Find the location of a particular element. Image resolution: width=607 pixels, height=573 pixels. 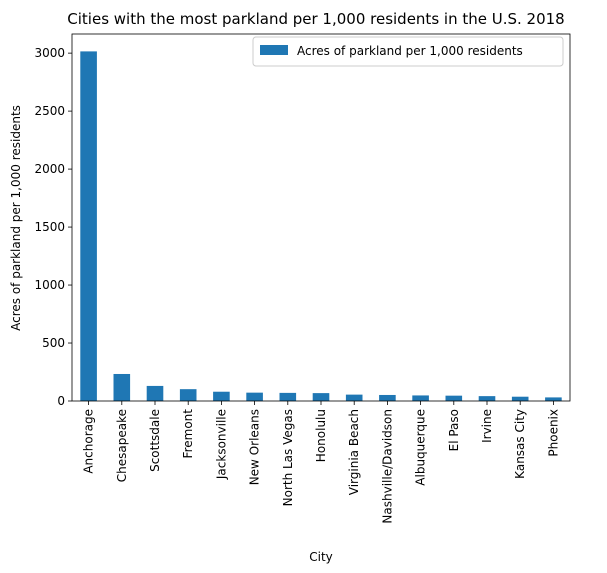

bar-north-las-vegas is located at coordinates (288, 396).